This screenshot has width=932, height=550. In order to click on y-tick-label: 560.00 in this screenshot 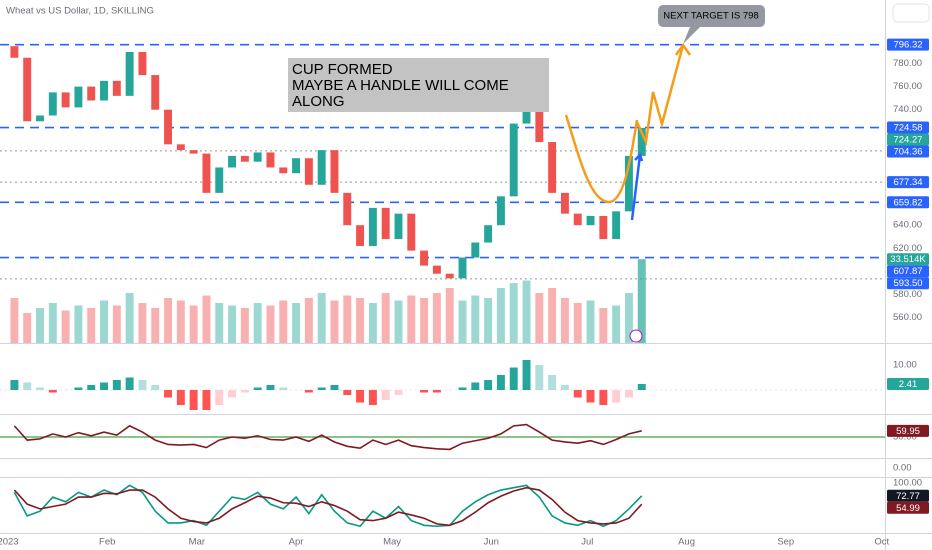, I will do `click(907, 317)`.